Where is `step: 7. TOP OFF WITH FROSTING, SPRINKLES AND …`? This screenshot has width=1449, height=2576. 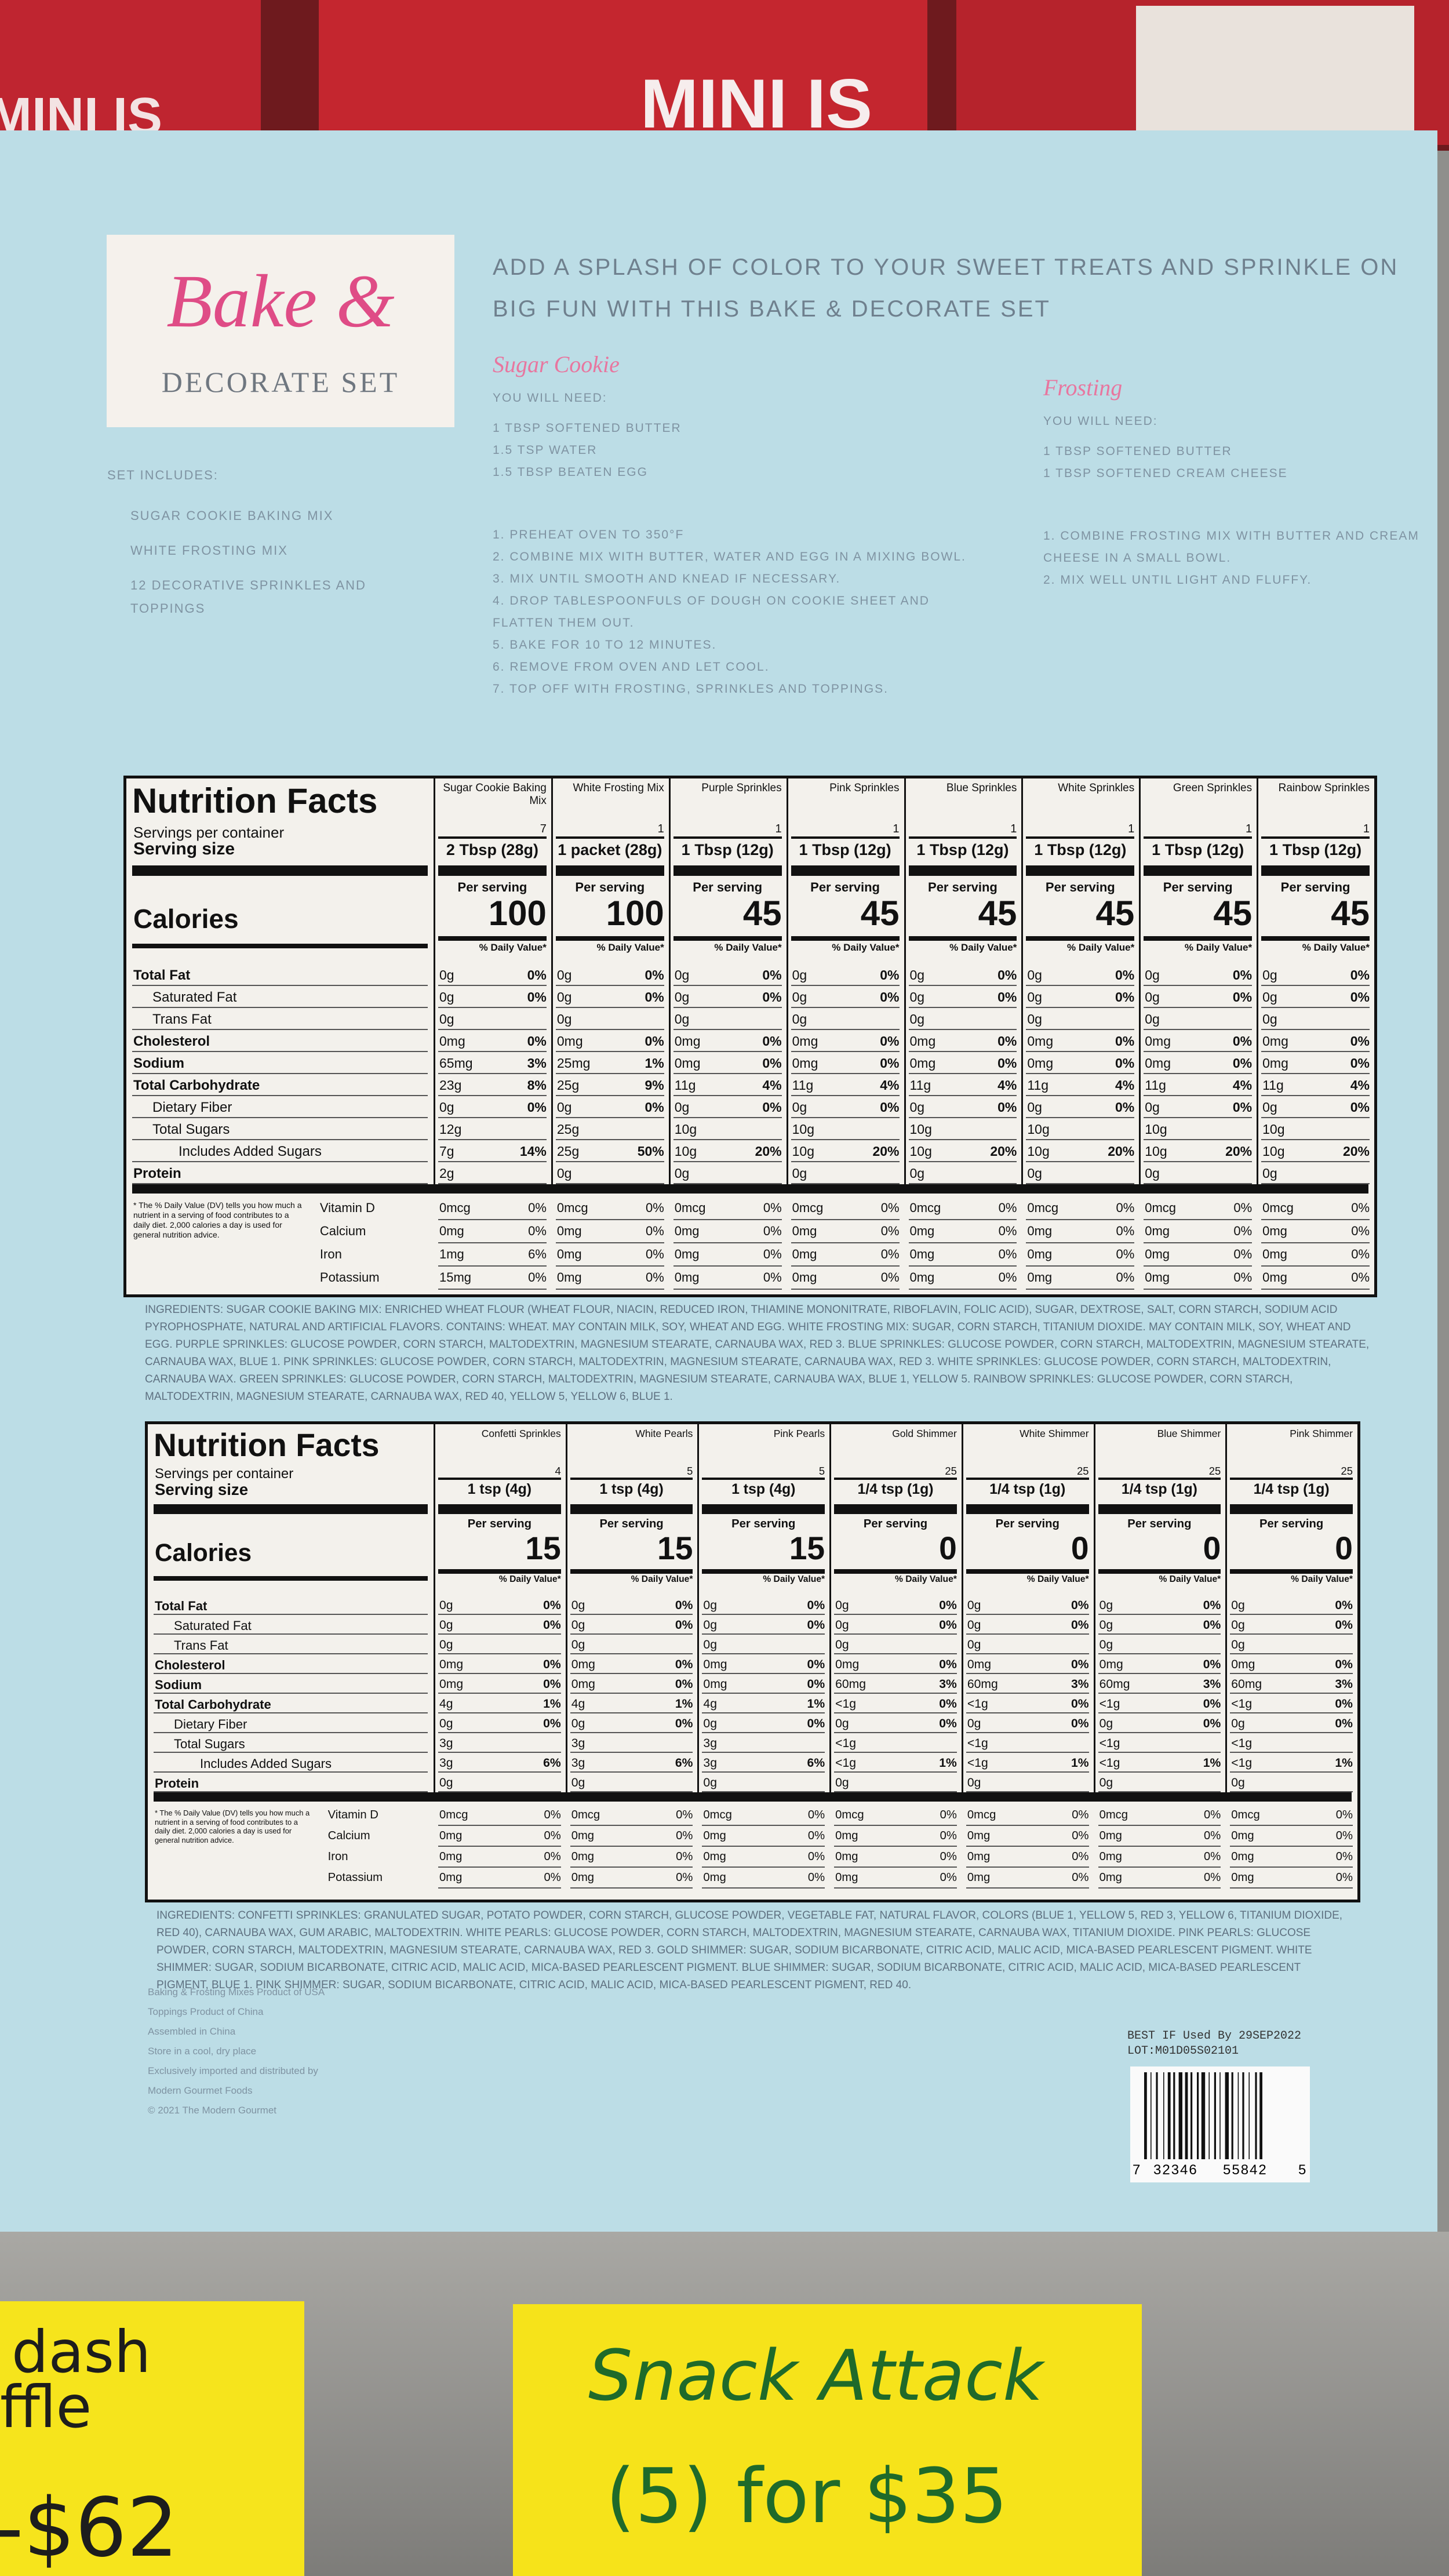
step: 7. TOP OFF WITH FROSTING, SPRINKLES AND … is located at coordinates (691, 689).